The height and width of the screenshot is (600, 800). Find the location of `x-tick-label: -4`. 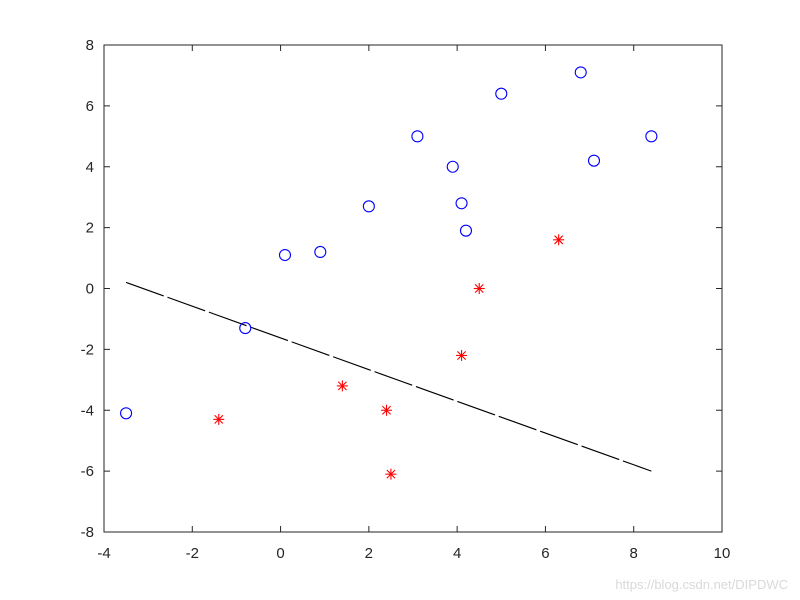

x-tick-label: -4 is located at coordinates (103, 553).